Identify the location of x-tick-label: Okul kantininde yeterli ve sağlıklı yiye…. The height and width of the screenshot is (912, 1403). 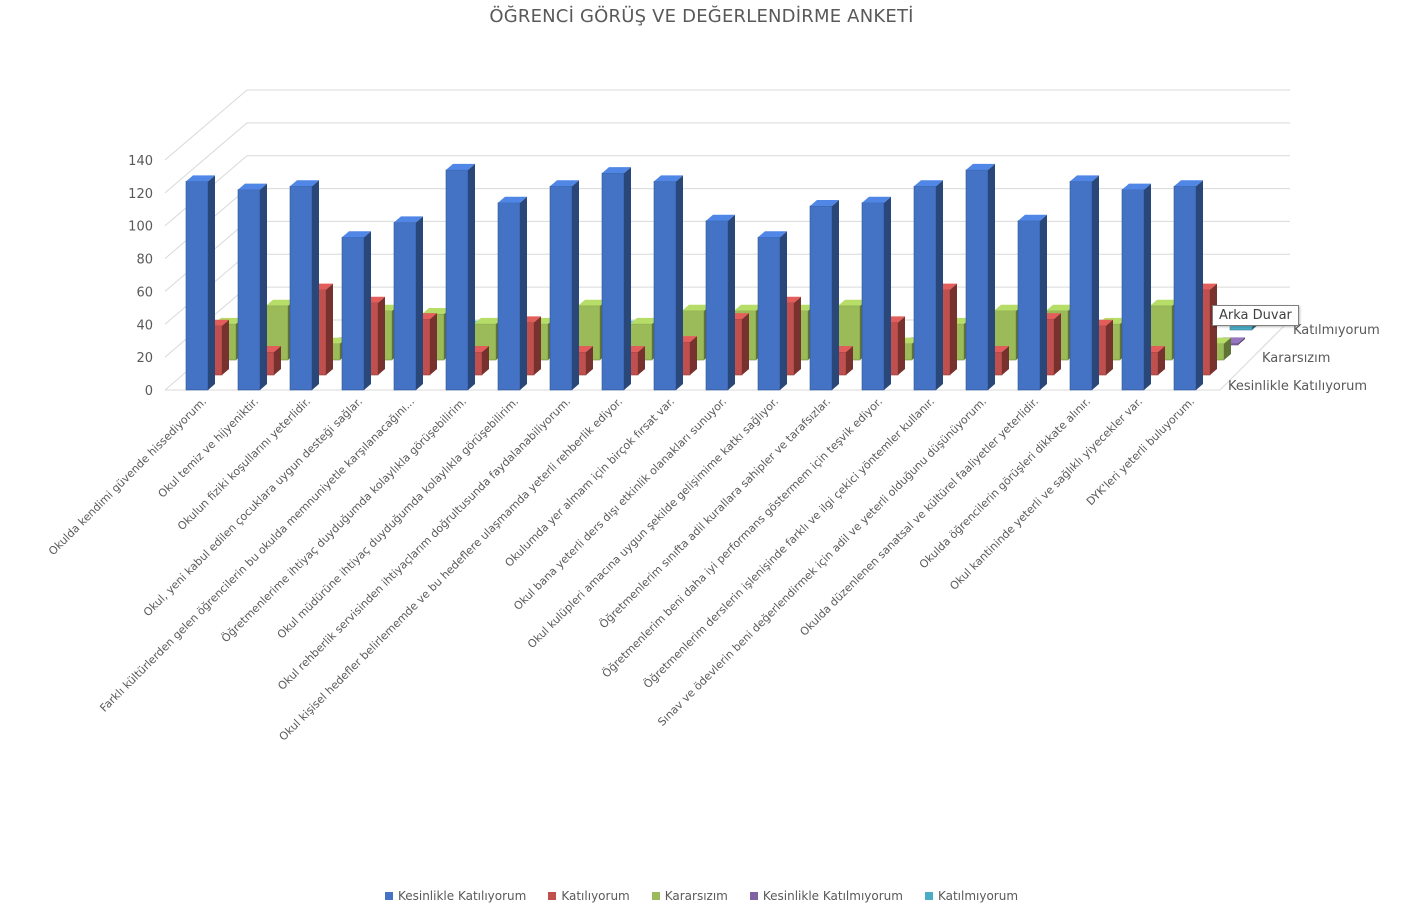
(1046, 494).